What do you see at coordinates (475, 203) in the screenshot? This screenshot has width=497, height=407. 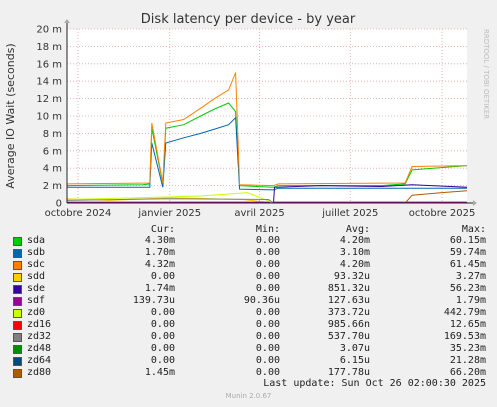 I see `x-axis-arrow` at bounding box center [475, 203].